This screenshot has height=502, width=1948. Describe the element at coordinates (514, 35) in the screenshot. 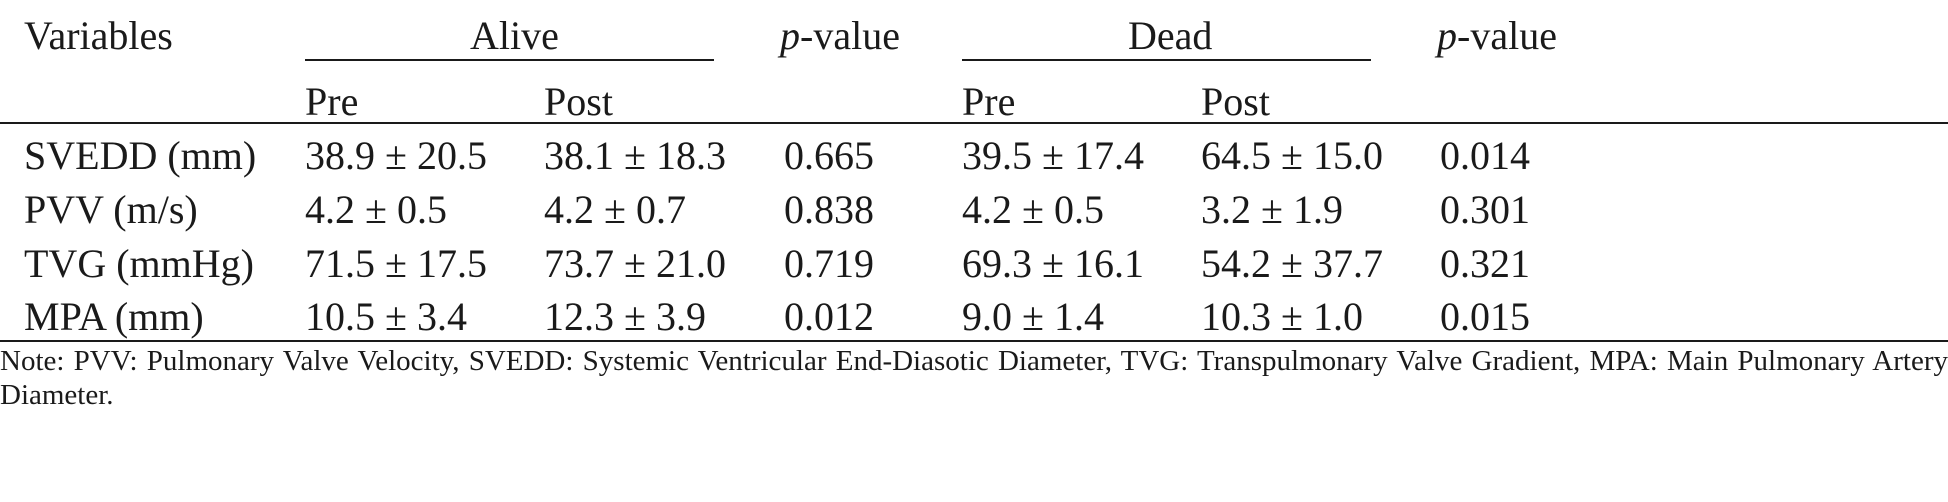

I see `header-alive: Alive` at that location.